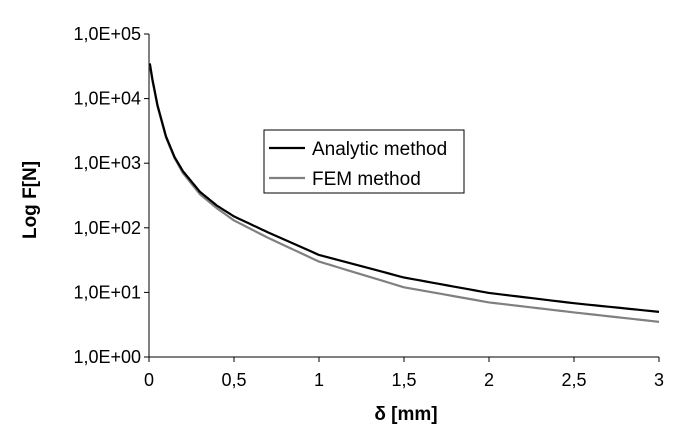  I want to click on y-tick-label: 1,0E+03, so click(107, 163).